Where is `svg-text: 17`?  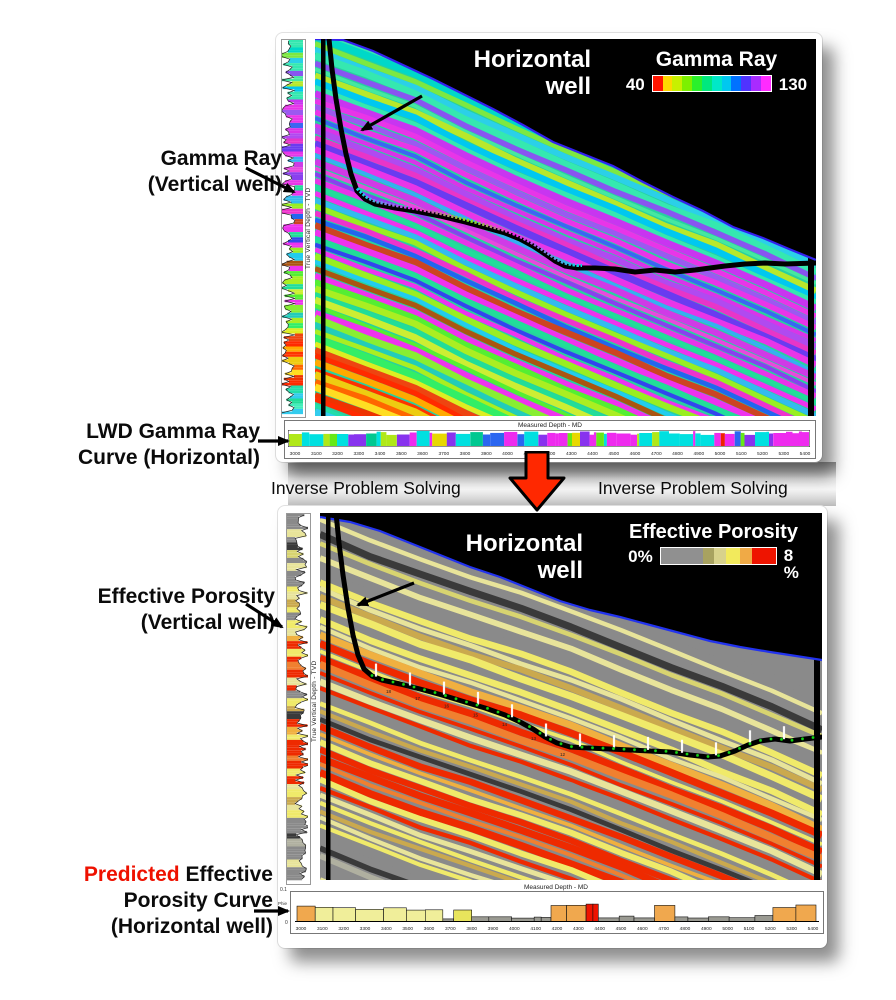 svg-text: 17 is located at coordinates (418, 698).